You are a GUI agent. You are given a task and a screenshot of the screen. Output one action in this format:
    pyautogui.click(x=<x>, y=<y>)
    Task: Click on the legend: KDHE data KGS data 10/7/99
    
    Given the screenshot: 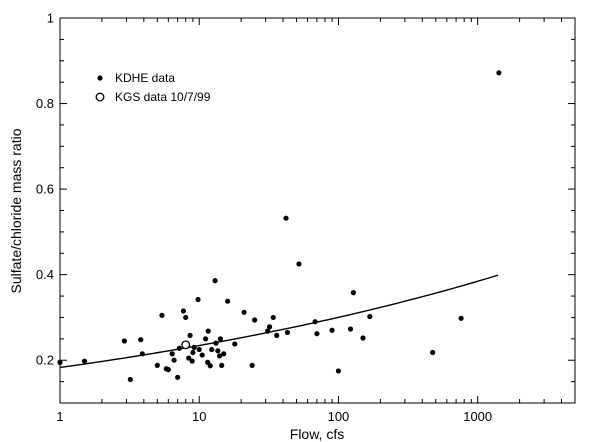 What is the action you would take?
    pyautogui.click(x=153, y=87)
    